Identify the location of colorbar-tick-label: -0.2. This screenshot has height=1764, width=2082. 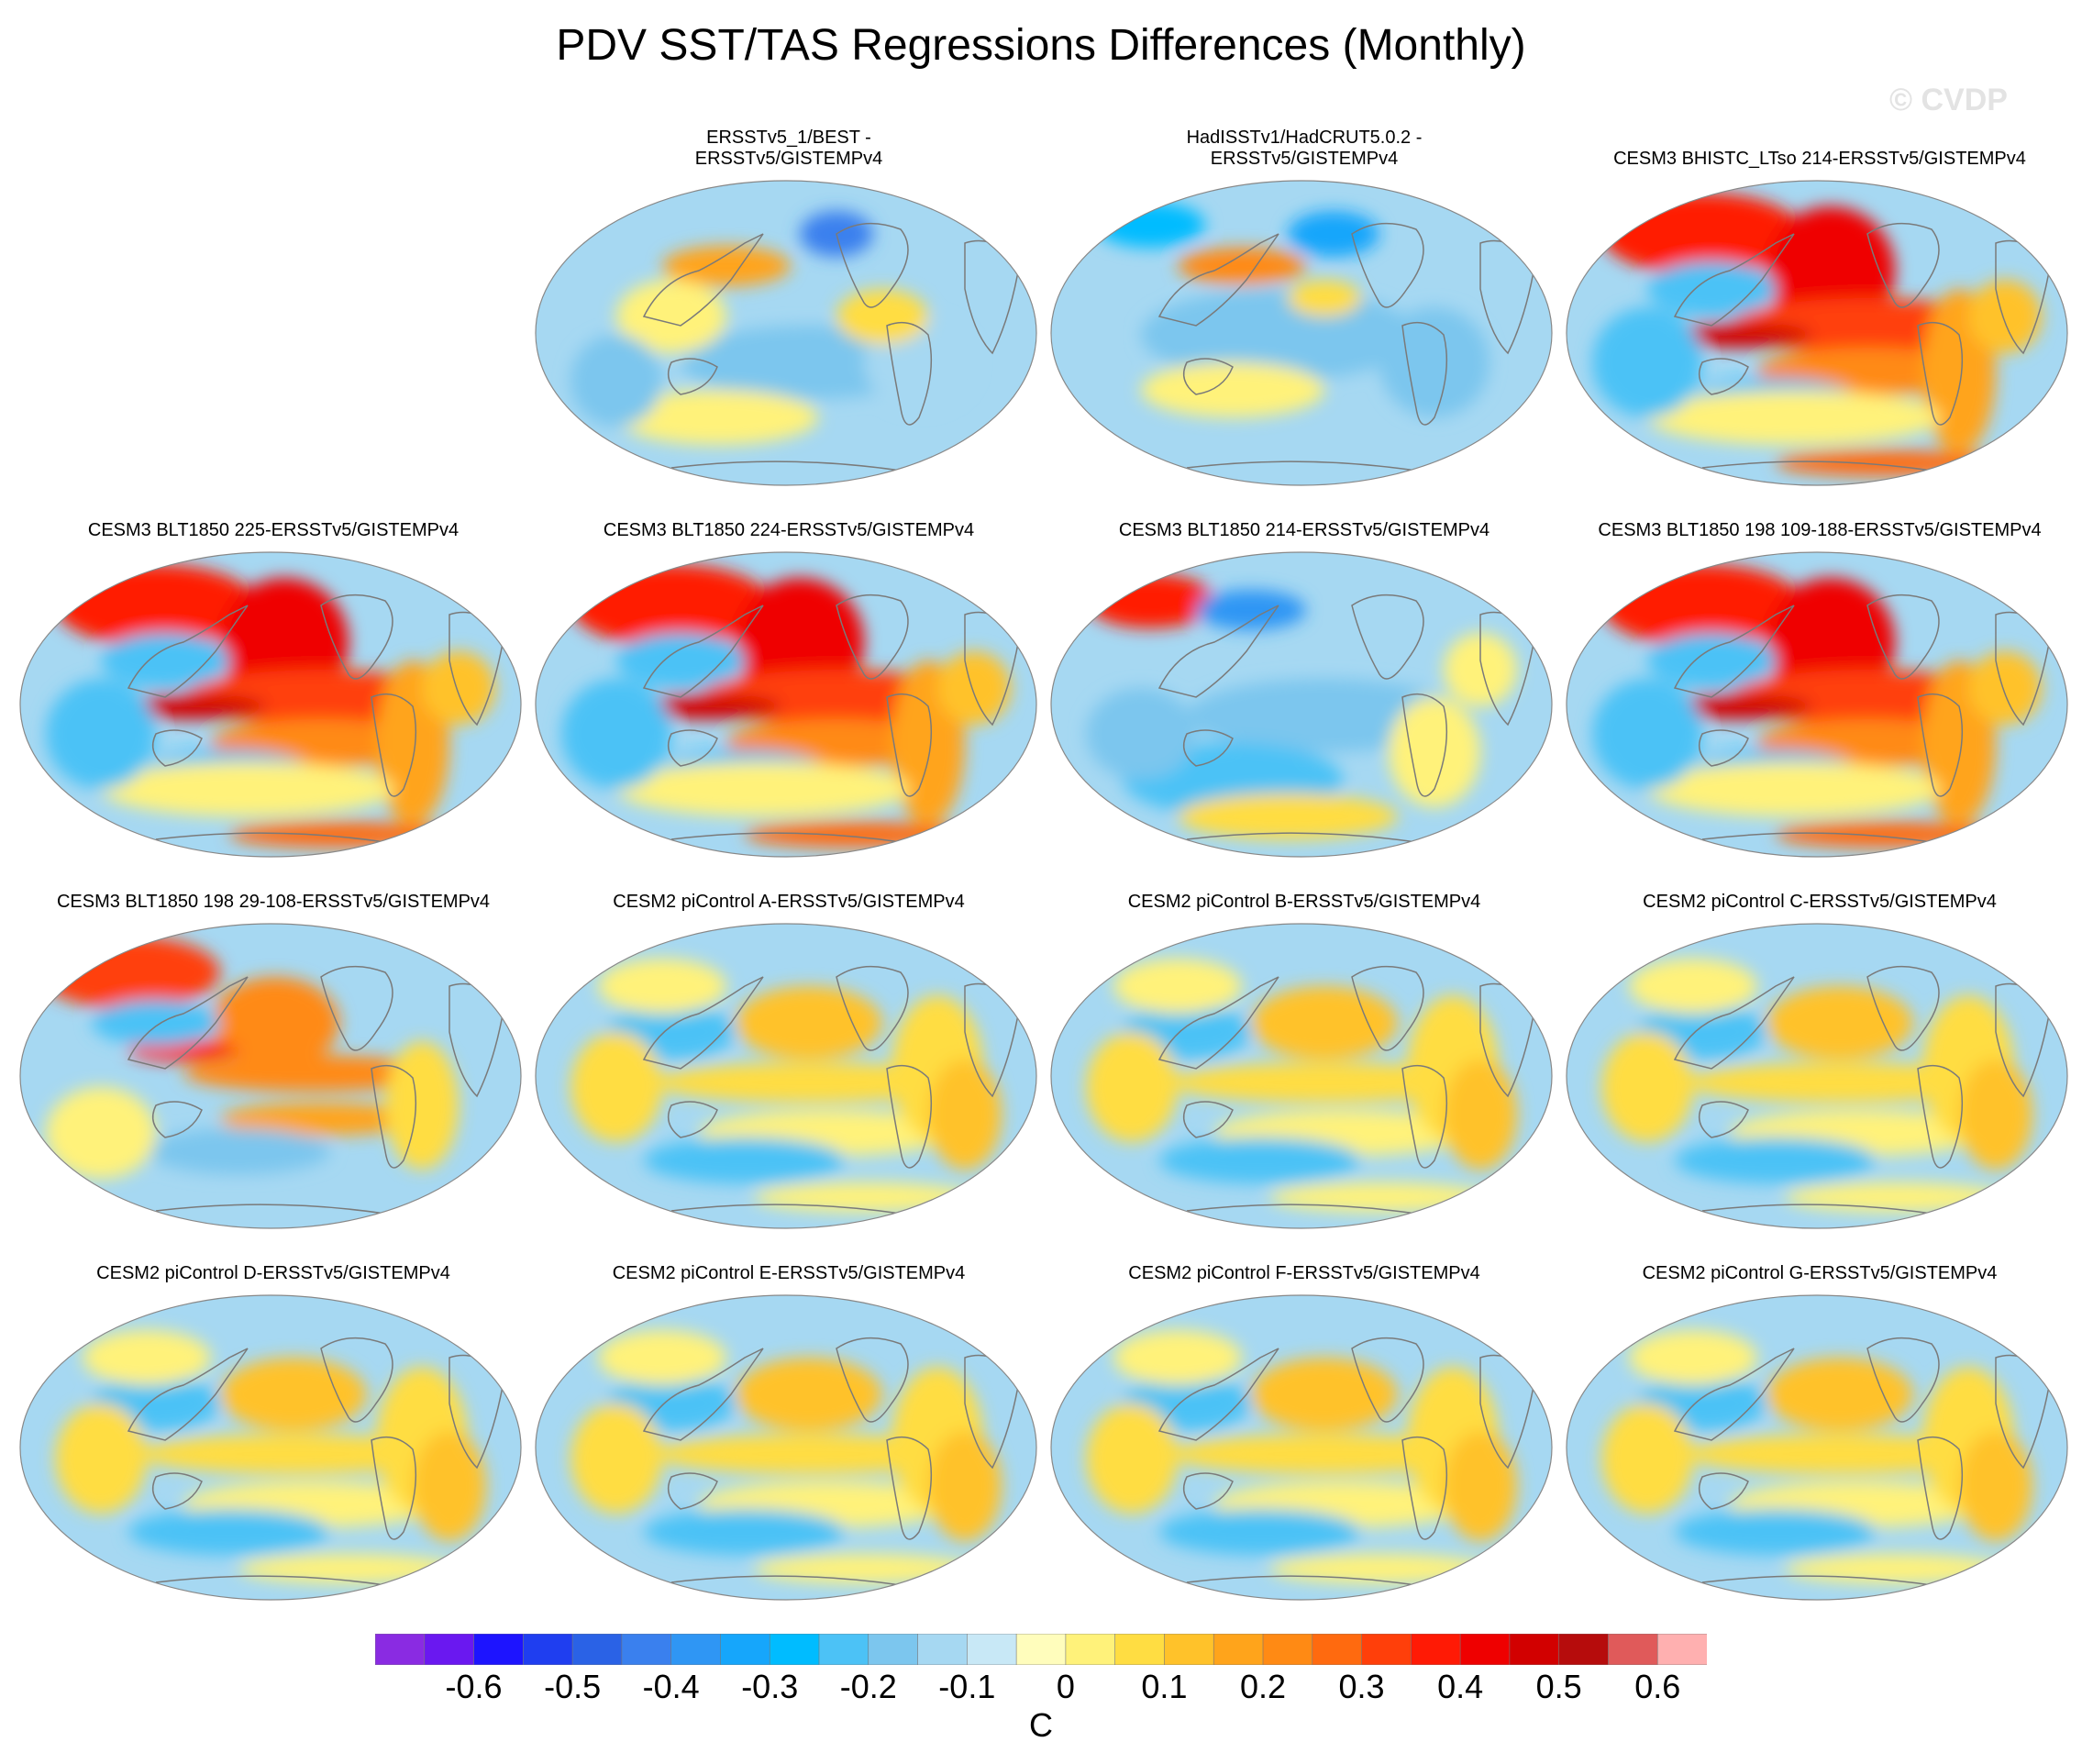
(868, 1686).